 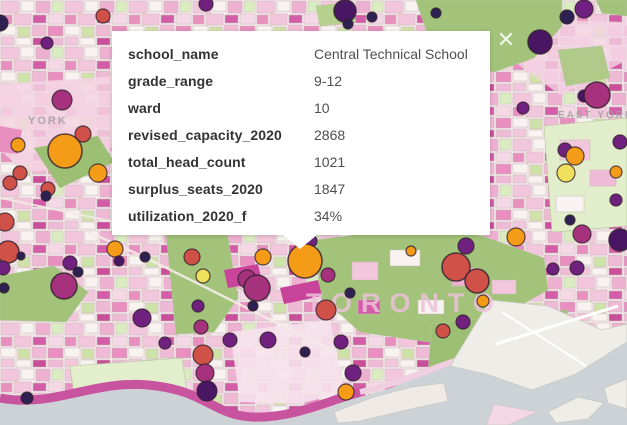 What do you see at coordinates (330, 134) in the screenshot?
I see `tooltip-field-value: 2868` at bounding box center [330, 134].